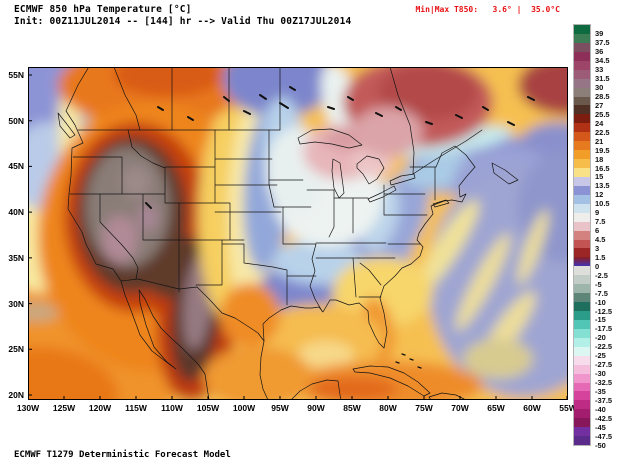 This screenshot has width=623, height=475. What do you see at coordinates (600, 356) in the screenshot?
I see `colorbar-tick-label: -25` at bounding box center [600, 356].